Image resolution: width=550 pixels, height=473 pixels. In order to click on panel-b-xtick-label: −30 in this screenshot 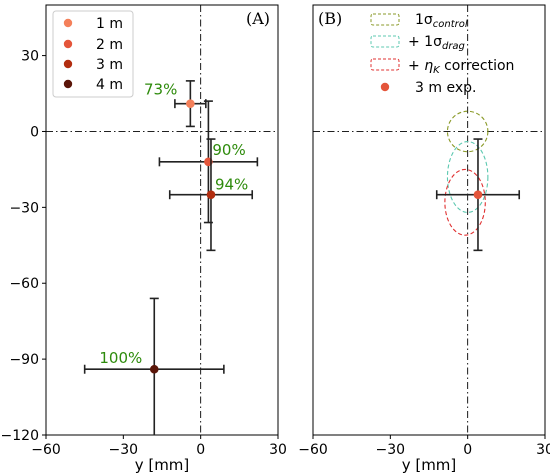, I will do `click(391, 450)`.